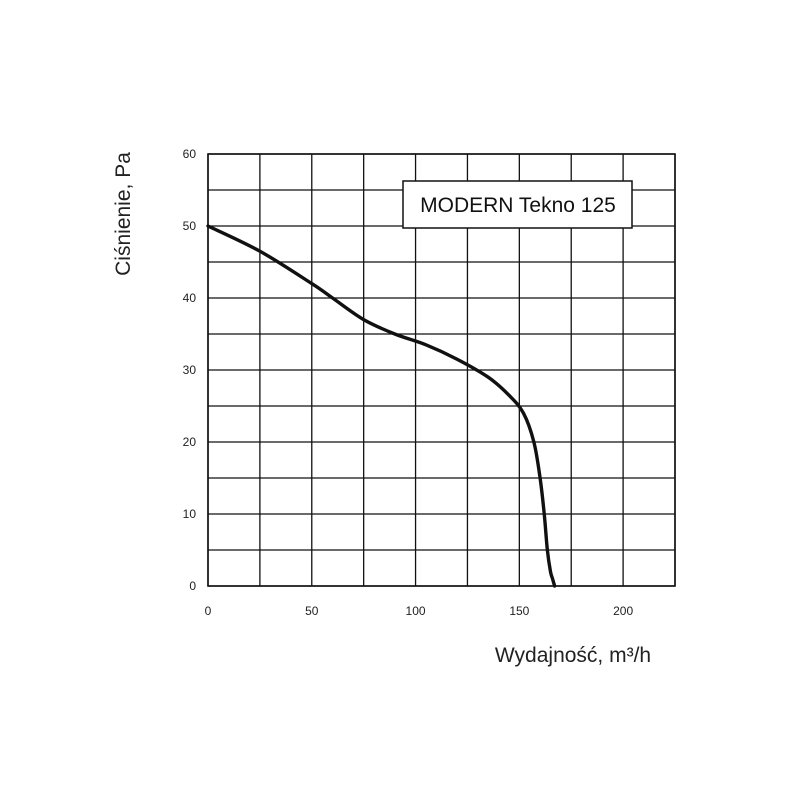 This screenshot has height=800, width=800. What do you see at coordinates (312, 611) in the screenshot?
I see `x-tick-label: 50` at bounding box center [312, 611].